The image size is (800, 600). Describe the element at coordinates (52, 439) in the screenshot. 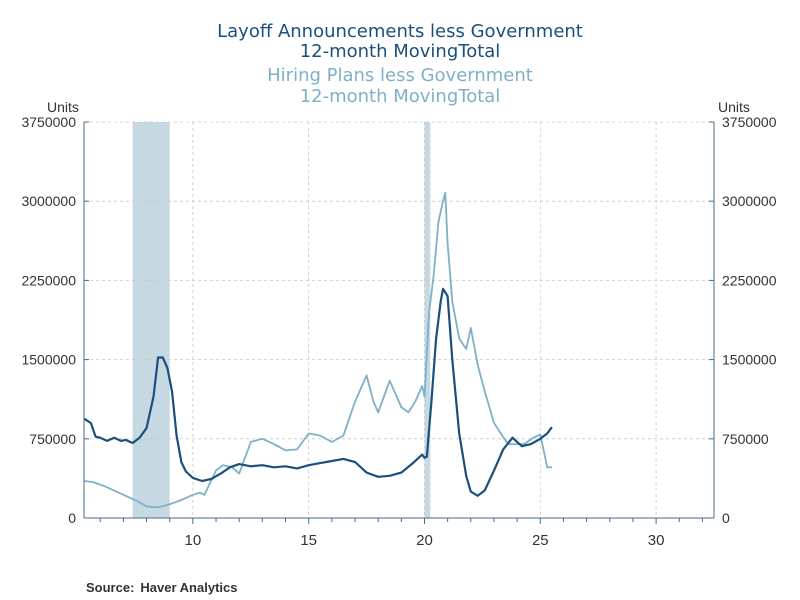

I see `y-tick-label-left: 750000` at that location.